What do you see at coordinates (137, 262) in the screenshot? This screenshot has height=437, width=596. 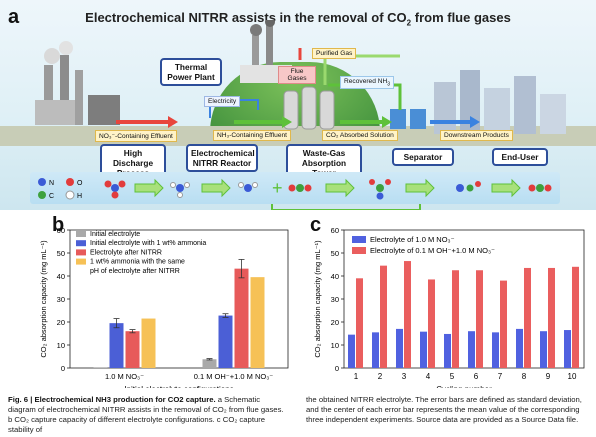 I see `chart-b-legend-text: 1 wt% ammonia with the same` at bounding box center [137, 262].